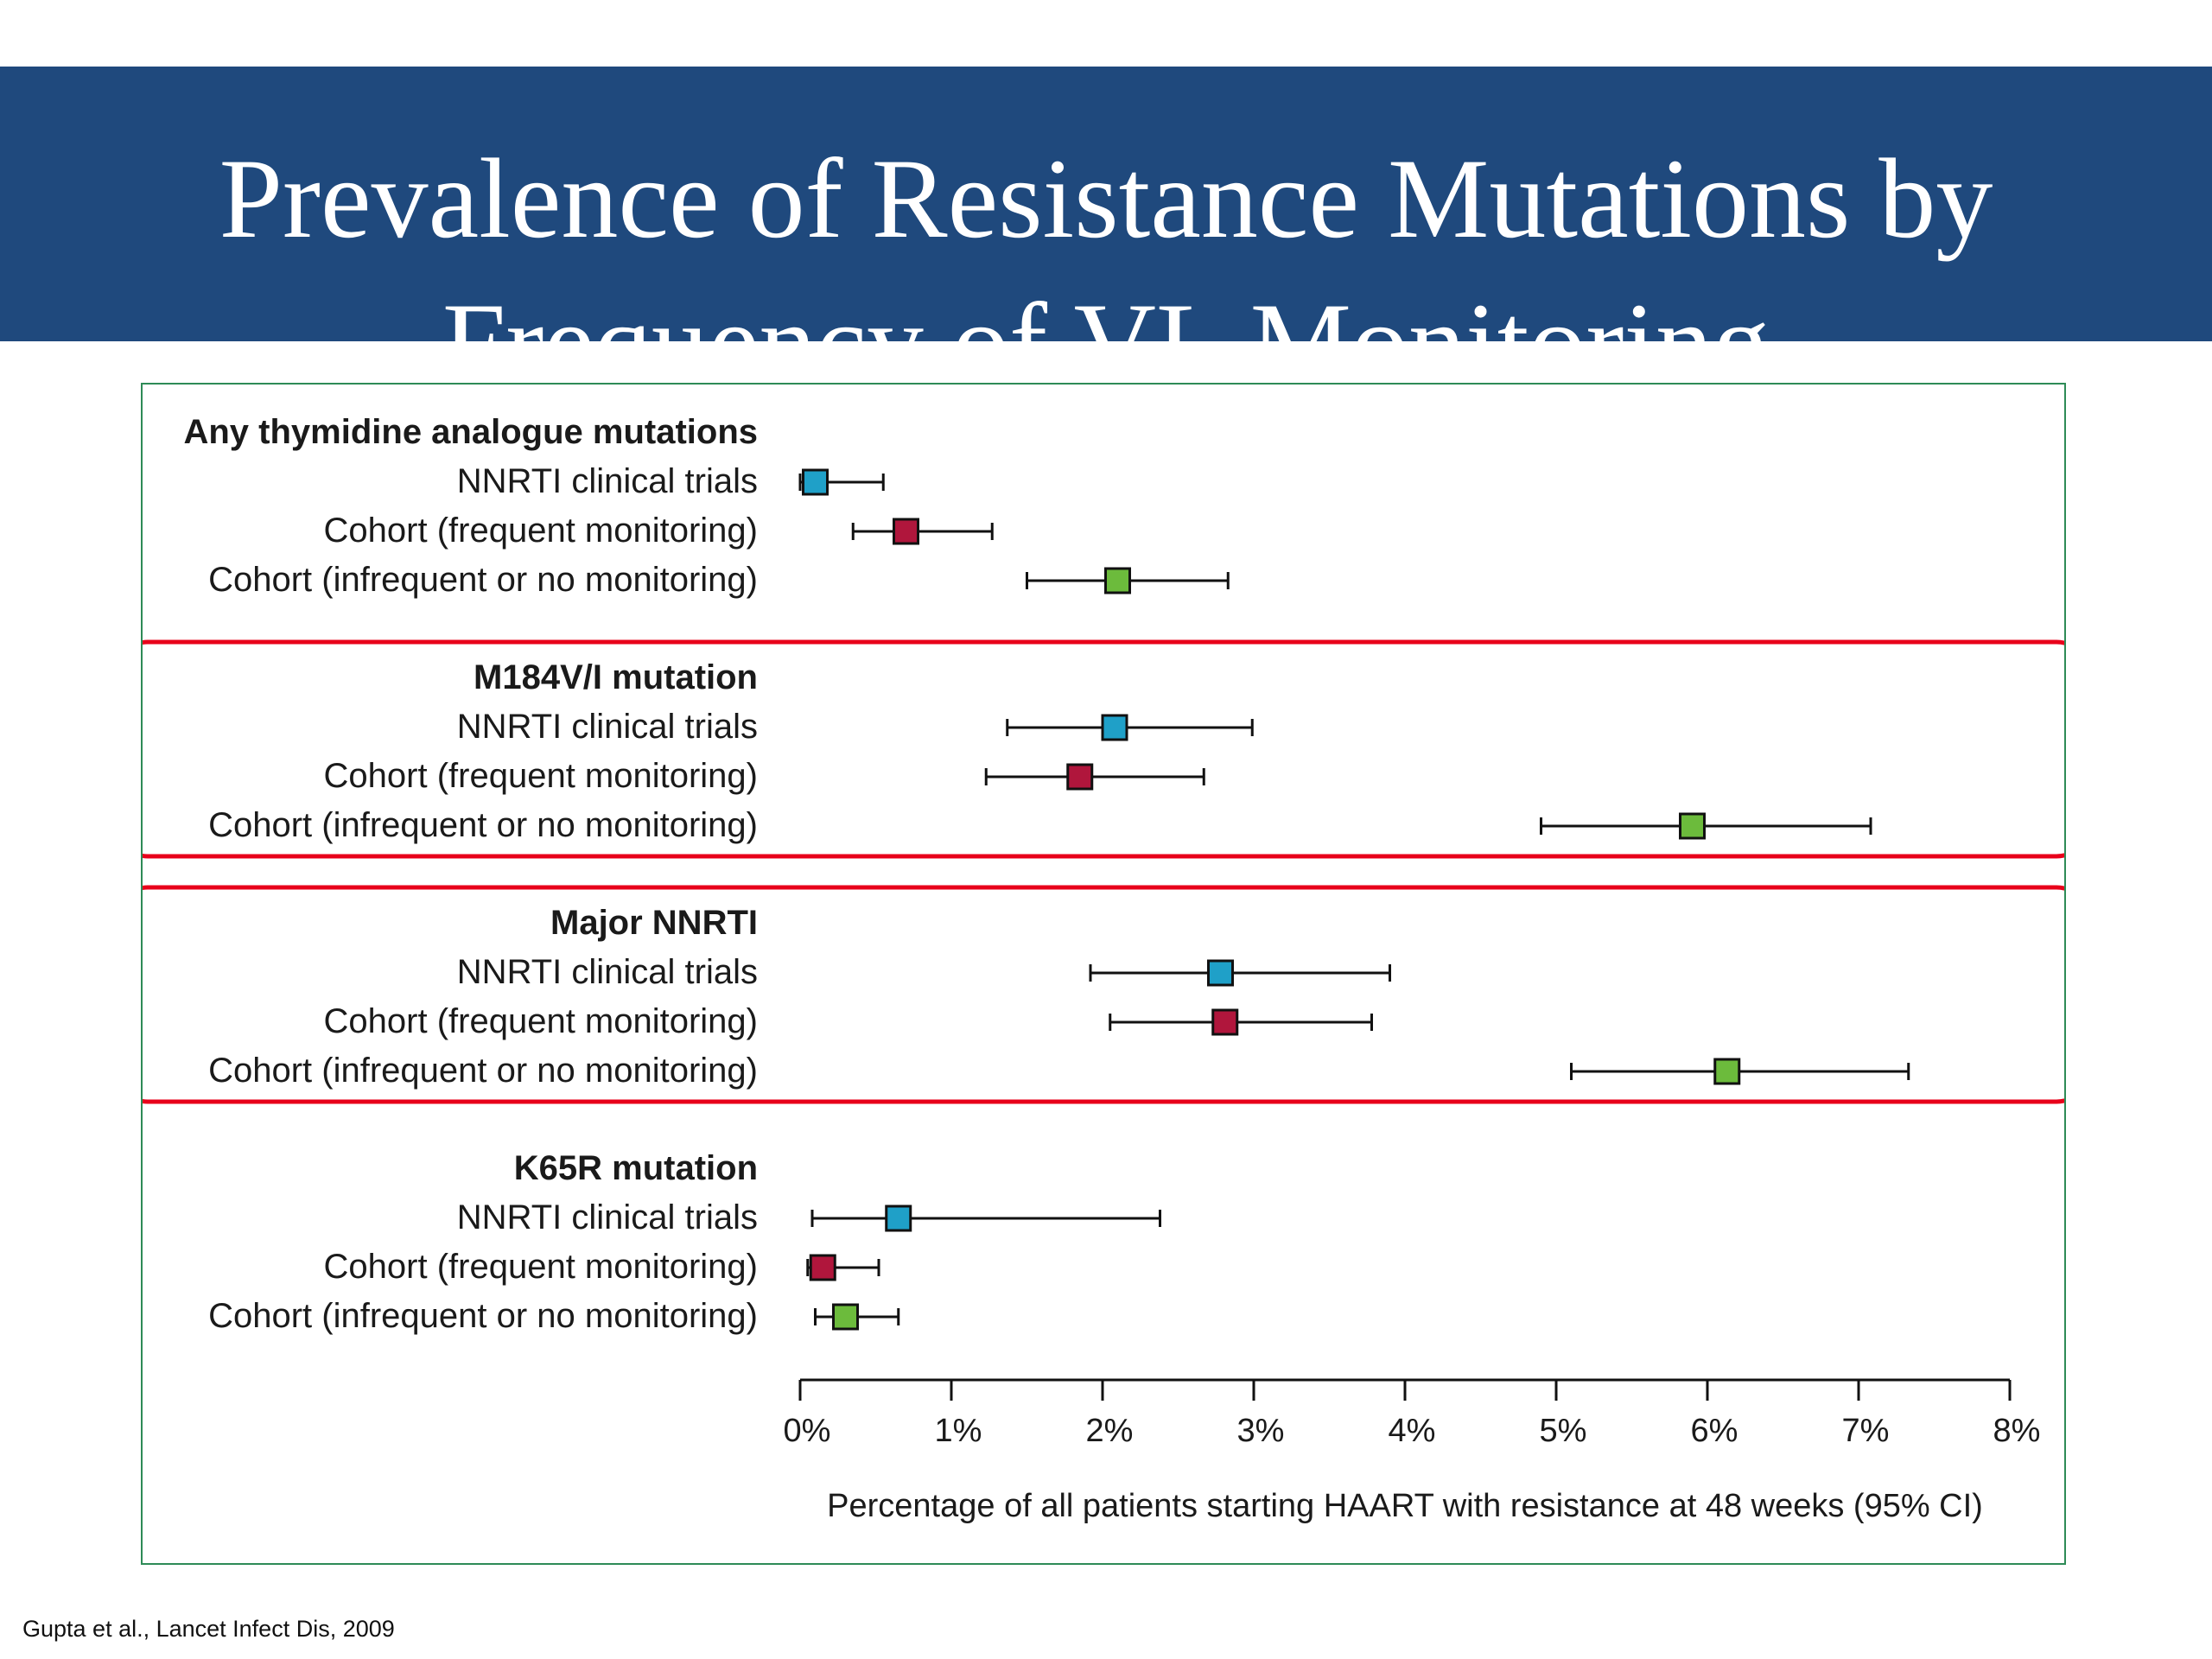 Image resolution: width=2212 pixels, height=1659 pixels. Describe the element at coordinates (1106, 198) in the screenshot. I see `slide-title-line-1: Prevalence of Resistance Mutations by` at that location.